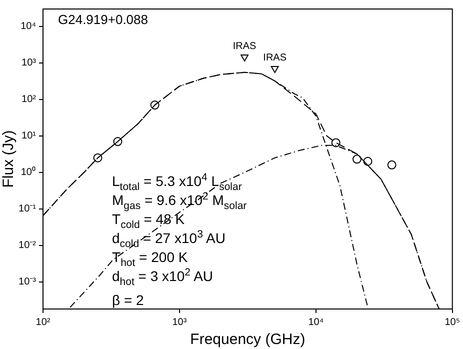 The width and height of the screenshot is (463, 349). What do you see at coordinates (248, 339) in the screenshot?
I see `x-axis-title: Frequency (GHz)` at bounding box center [248, 339].